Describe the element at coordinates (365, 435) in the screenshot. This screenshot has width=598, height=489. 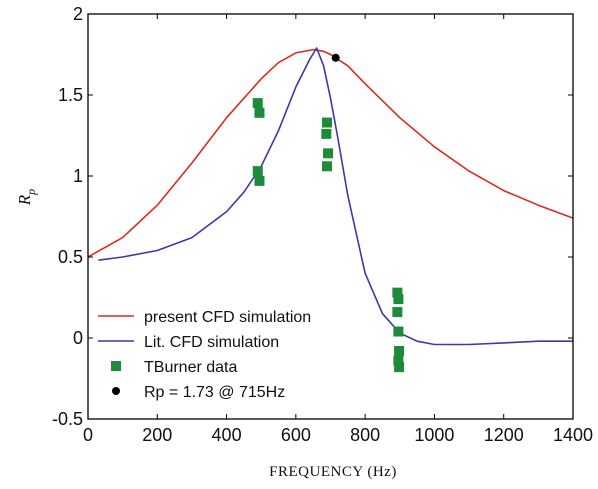
I see `x-tick-label: 800` at that location.